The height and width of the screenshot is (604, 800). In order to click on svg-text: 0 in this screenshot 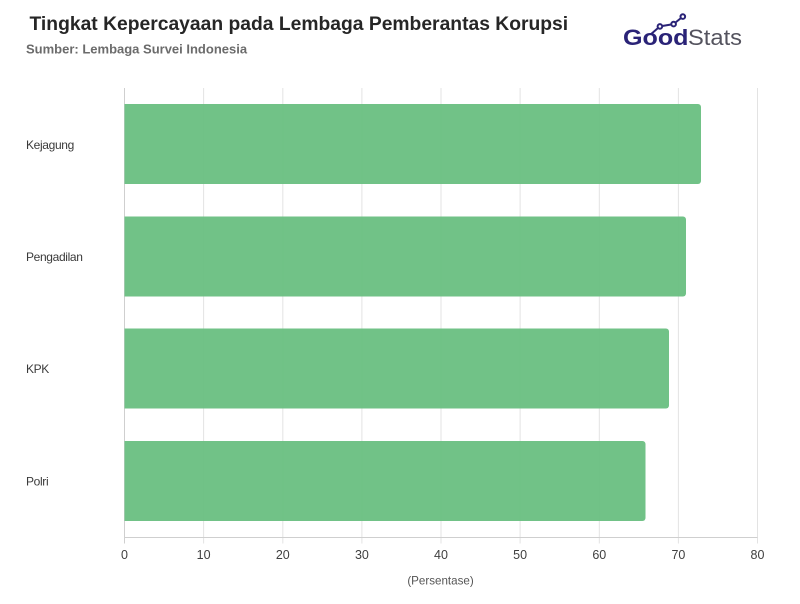, I will do `click(124, 555)`.